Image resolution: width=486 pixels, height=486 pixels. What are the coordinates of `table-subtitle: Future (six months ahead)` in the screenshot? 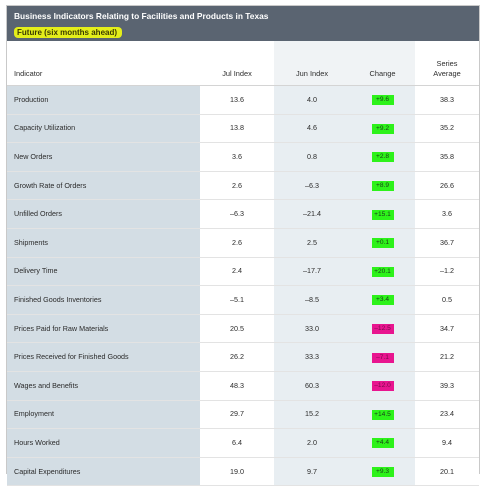 It's located at (68, 32).